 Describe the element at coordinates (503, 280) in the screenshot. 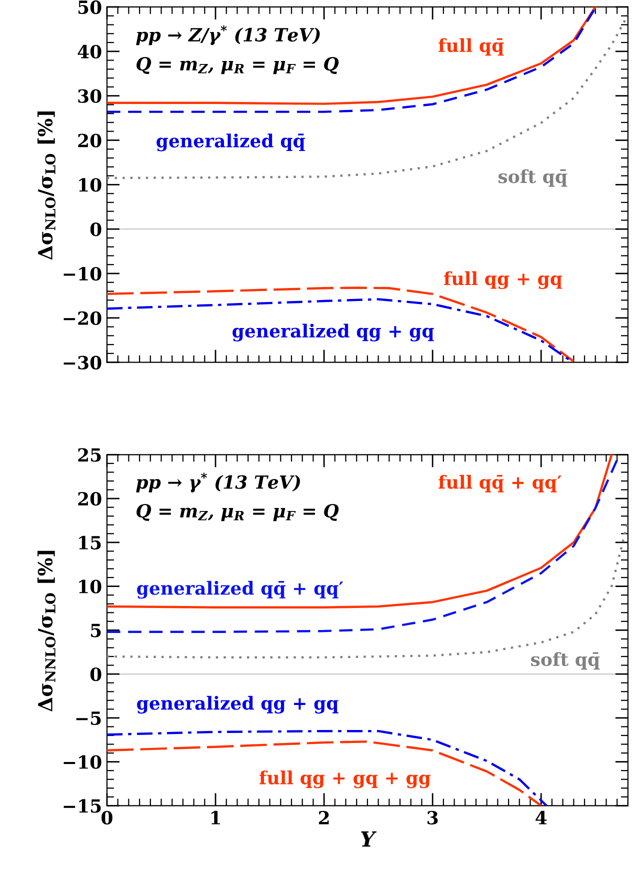

I see `series-label: full qg + gq` at that location.